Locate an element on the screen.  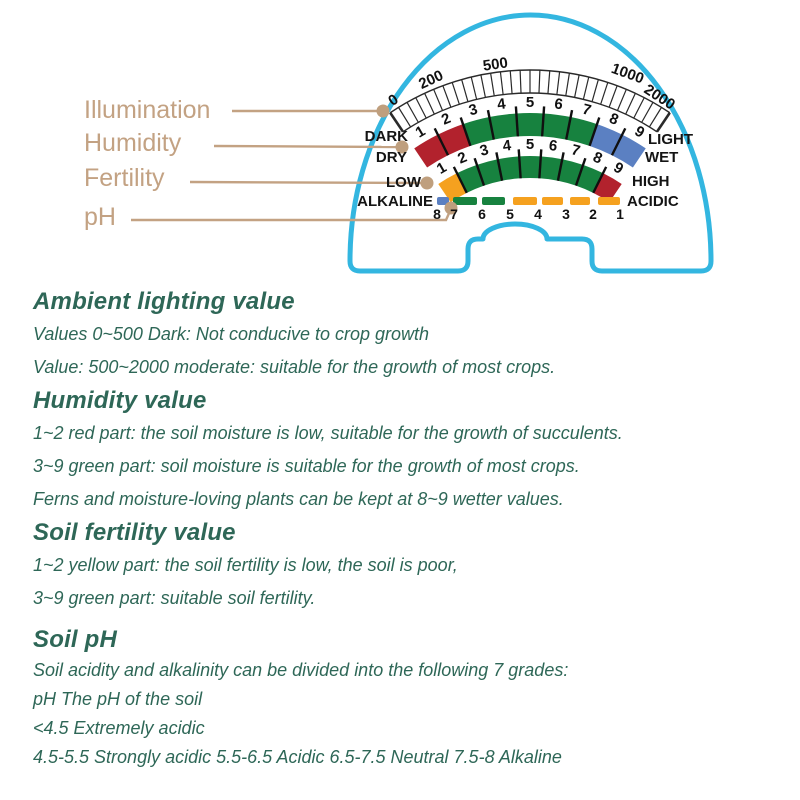
caption-illumination_scale-right: LIGHT is located at coordinates (670, 139).